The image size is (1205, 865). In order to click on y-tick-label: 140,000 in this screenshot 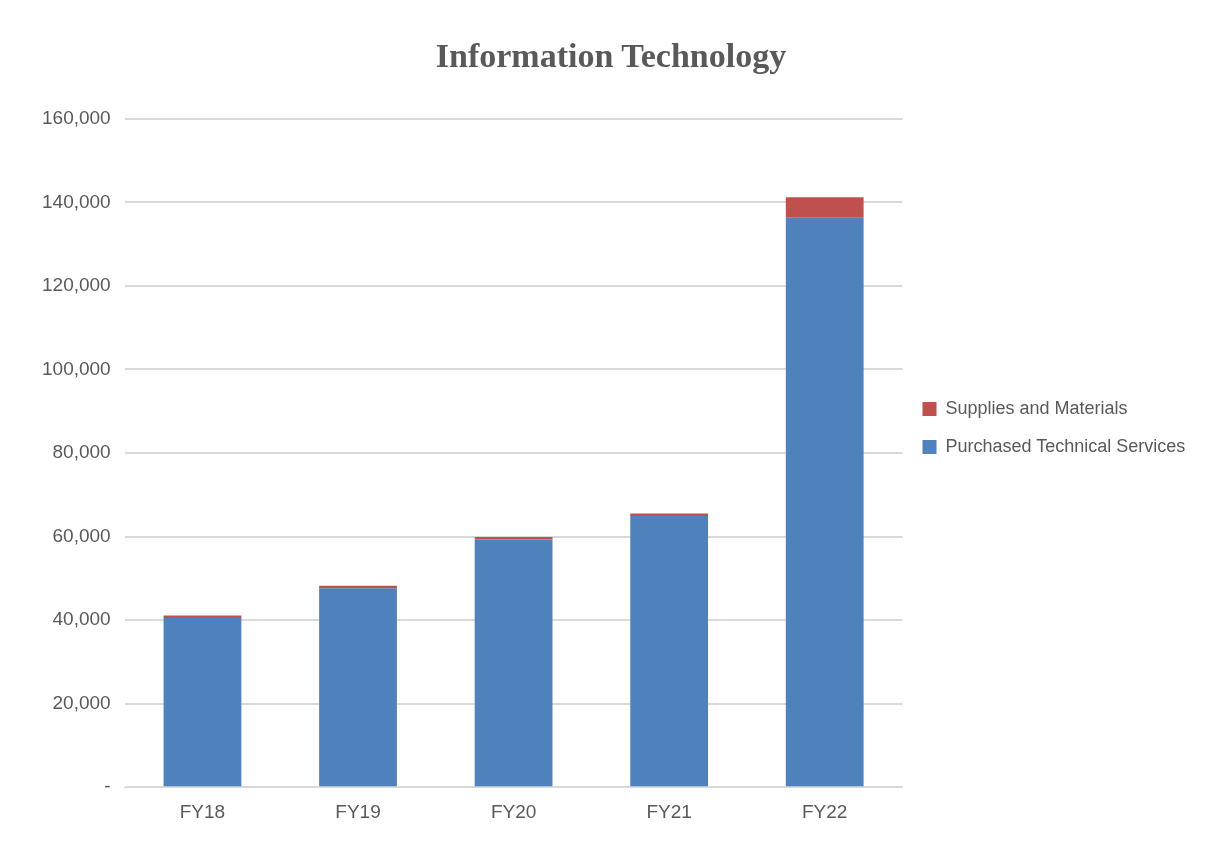, I will do `click(76, 201)`.